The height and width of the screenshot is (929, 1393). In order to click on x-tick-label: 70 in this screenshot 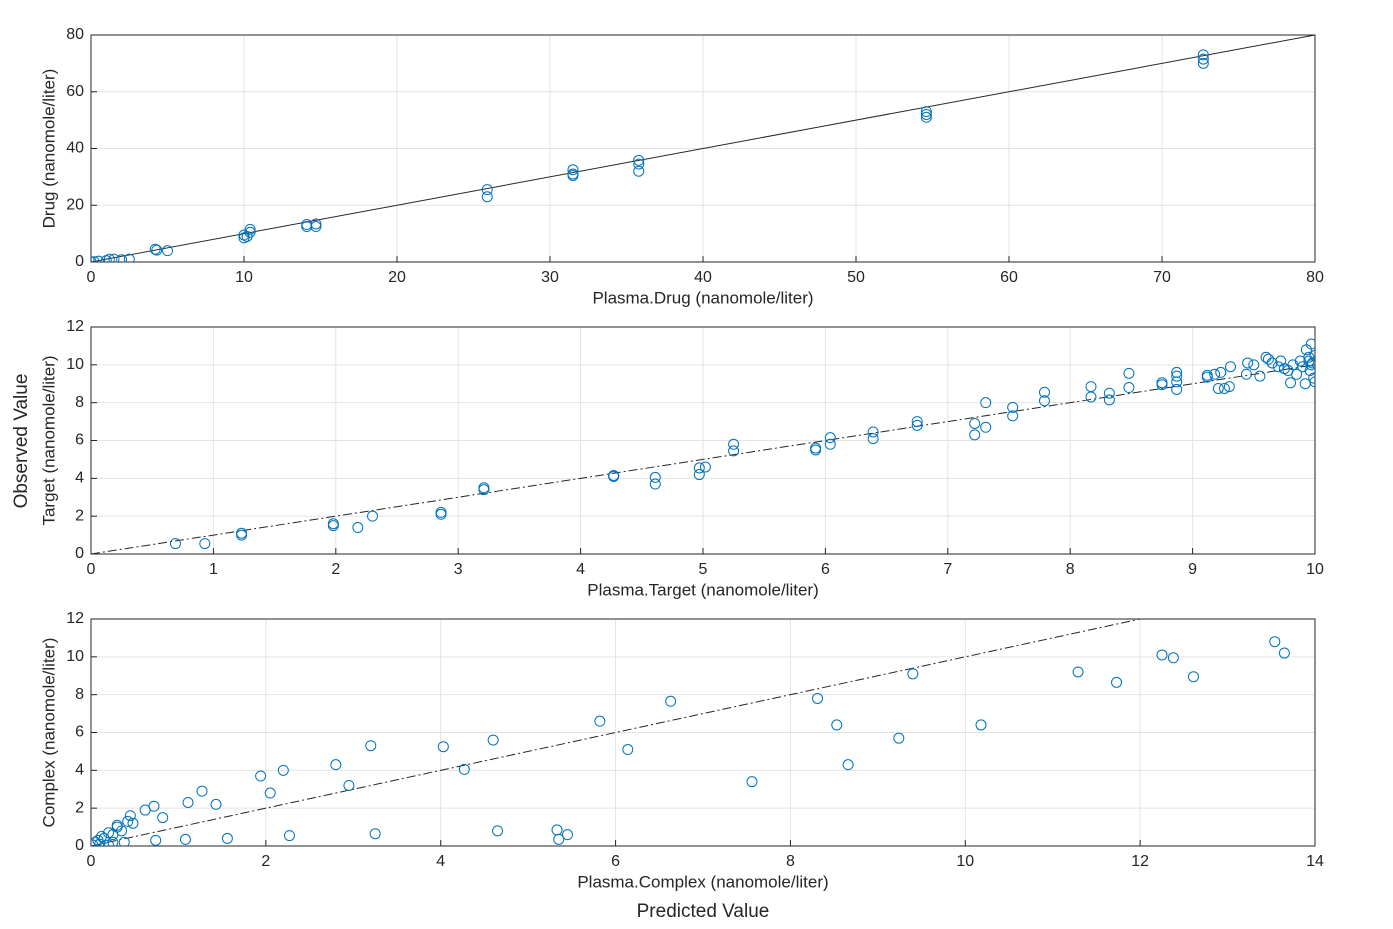, I will do `click(1162, 277)`.